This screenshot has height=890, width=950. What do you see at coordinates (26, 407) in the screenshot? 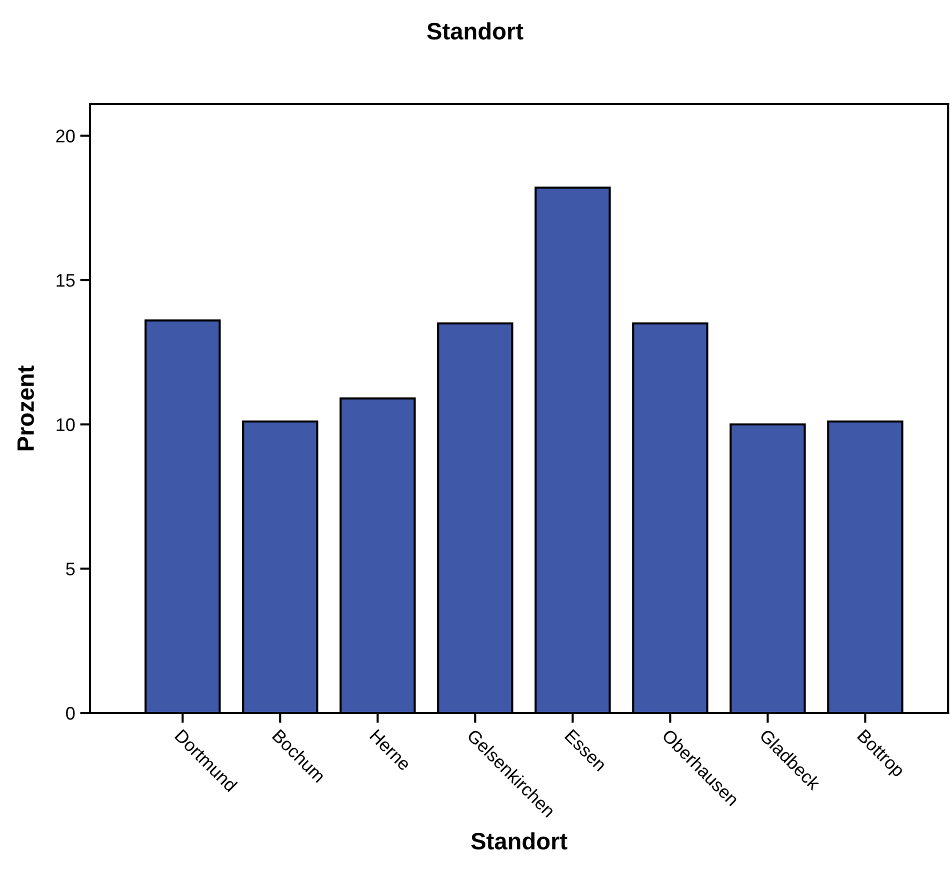
I see `y-axis-title: Prozent` at bounding box center [26, 407].